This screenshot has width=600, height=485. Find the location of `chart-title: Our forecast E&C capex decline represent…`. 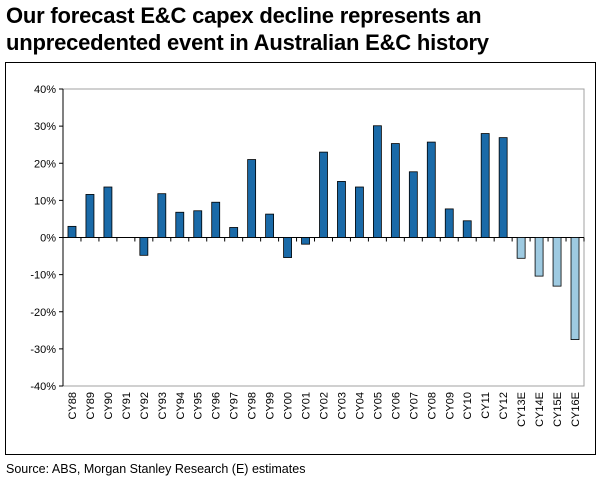

chart-title: Our forecast E&C capex decline represent… is located at coordinates (247, 29).